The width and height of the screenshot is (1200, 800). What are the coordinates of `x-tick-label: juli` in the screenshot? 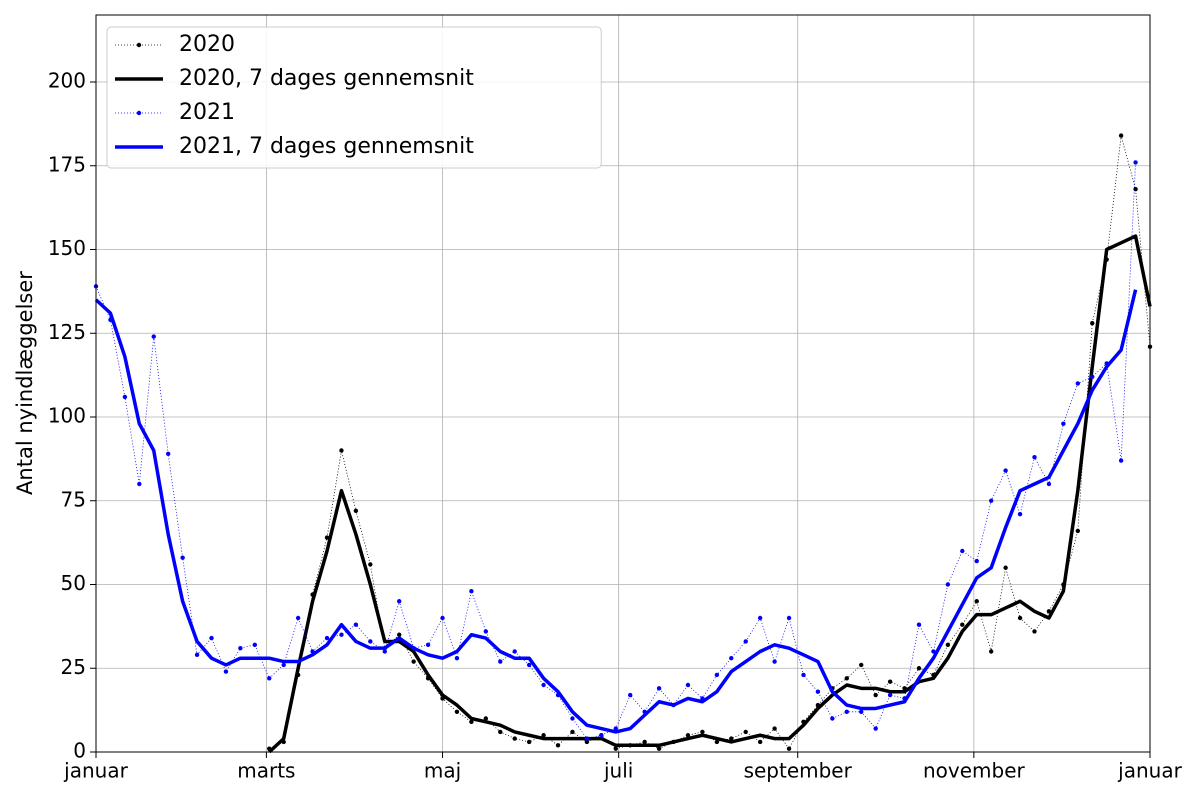 It's located at (618, 771).